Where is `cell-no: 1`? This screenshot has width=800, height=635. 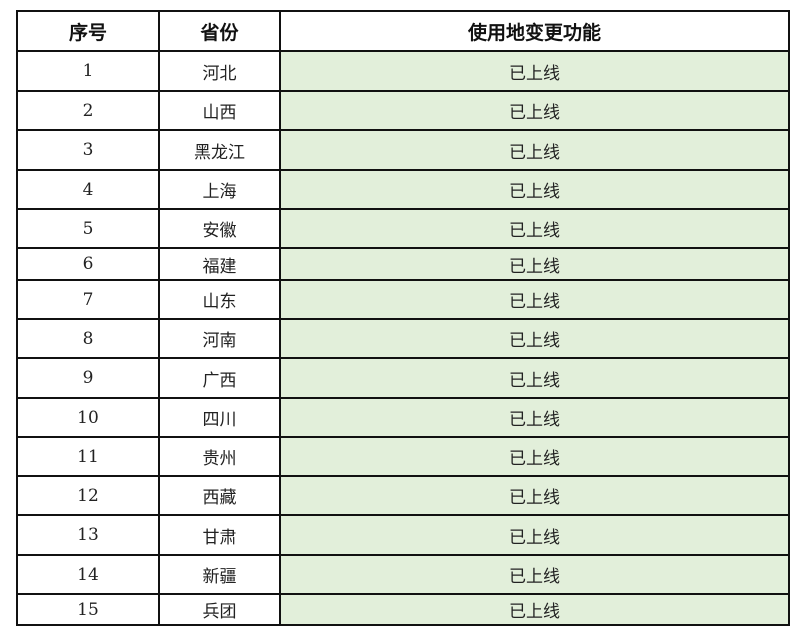 cell-no: 1 is located at coordinates (88, 71).